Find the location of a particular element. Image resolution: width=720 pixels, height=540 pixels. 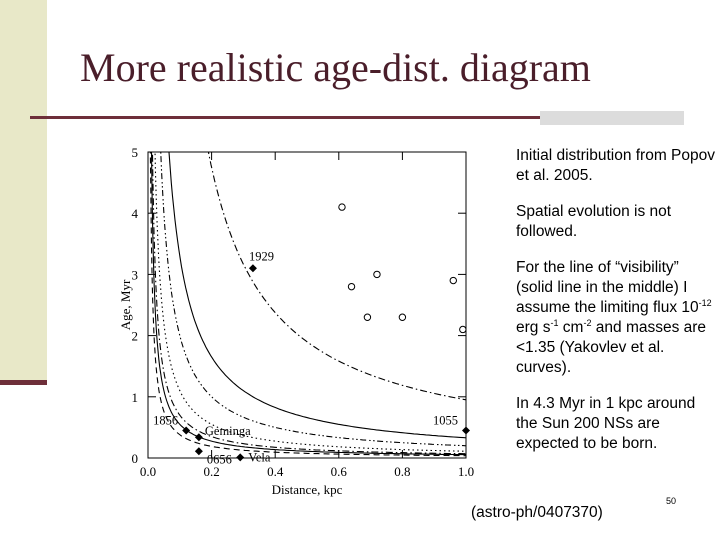

source-label: 1929 is located at coordinates (261, 256).